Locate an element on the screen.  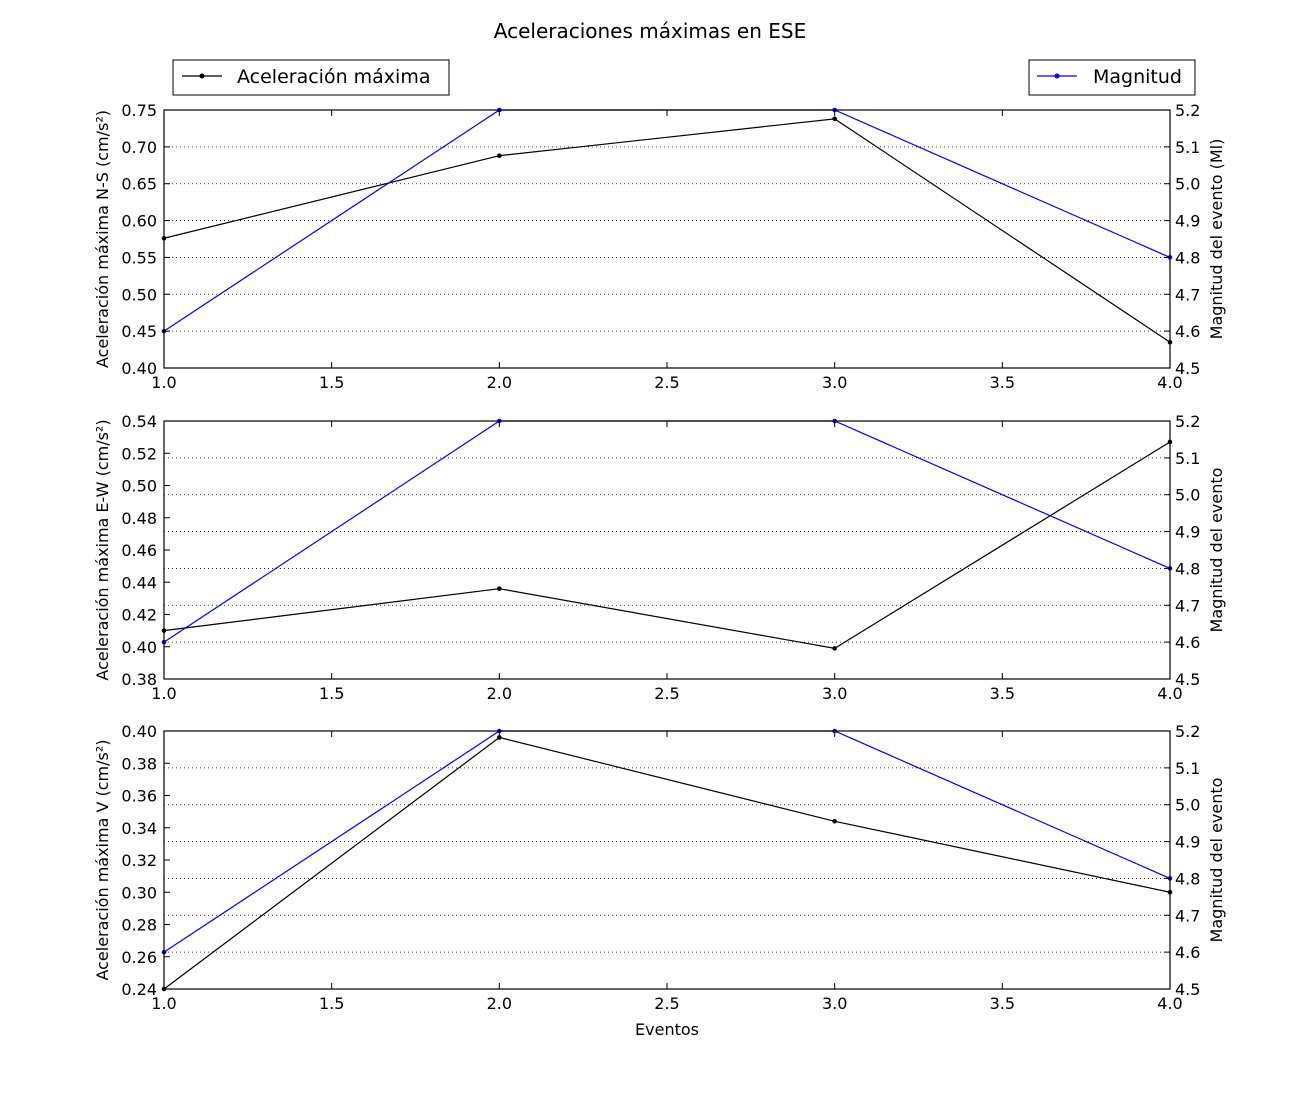
legend-right: Magnitud is located at coordinates (1112, 77).